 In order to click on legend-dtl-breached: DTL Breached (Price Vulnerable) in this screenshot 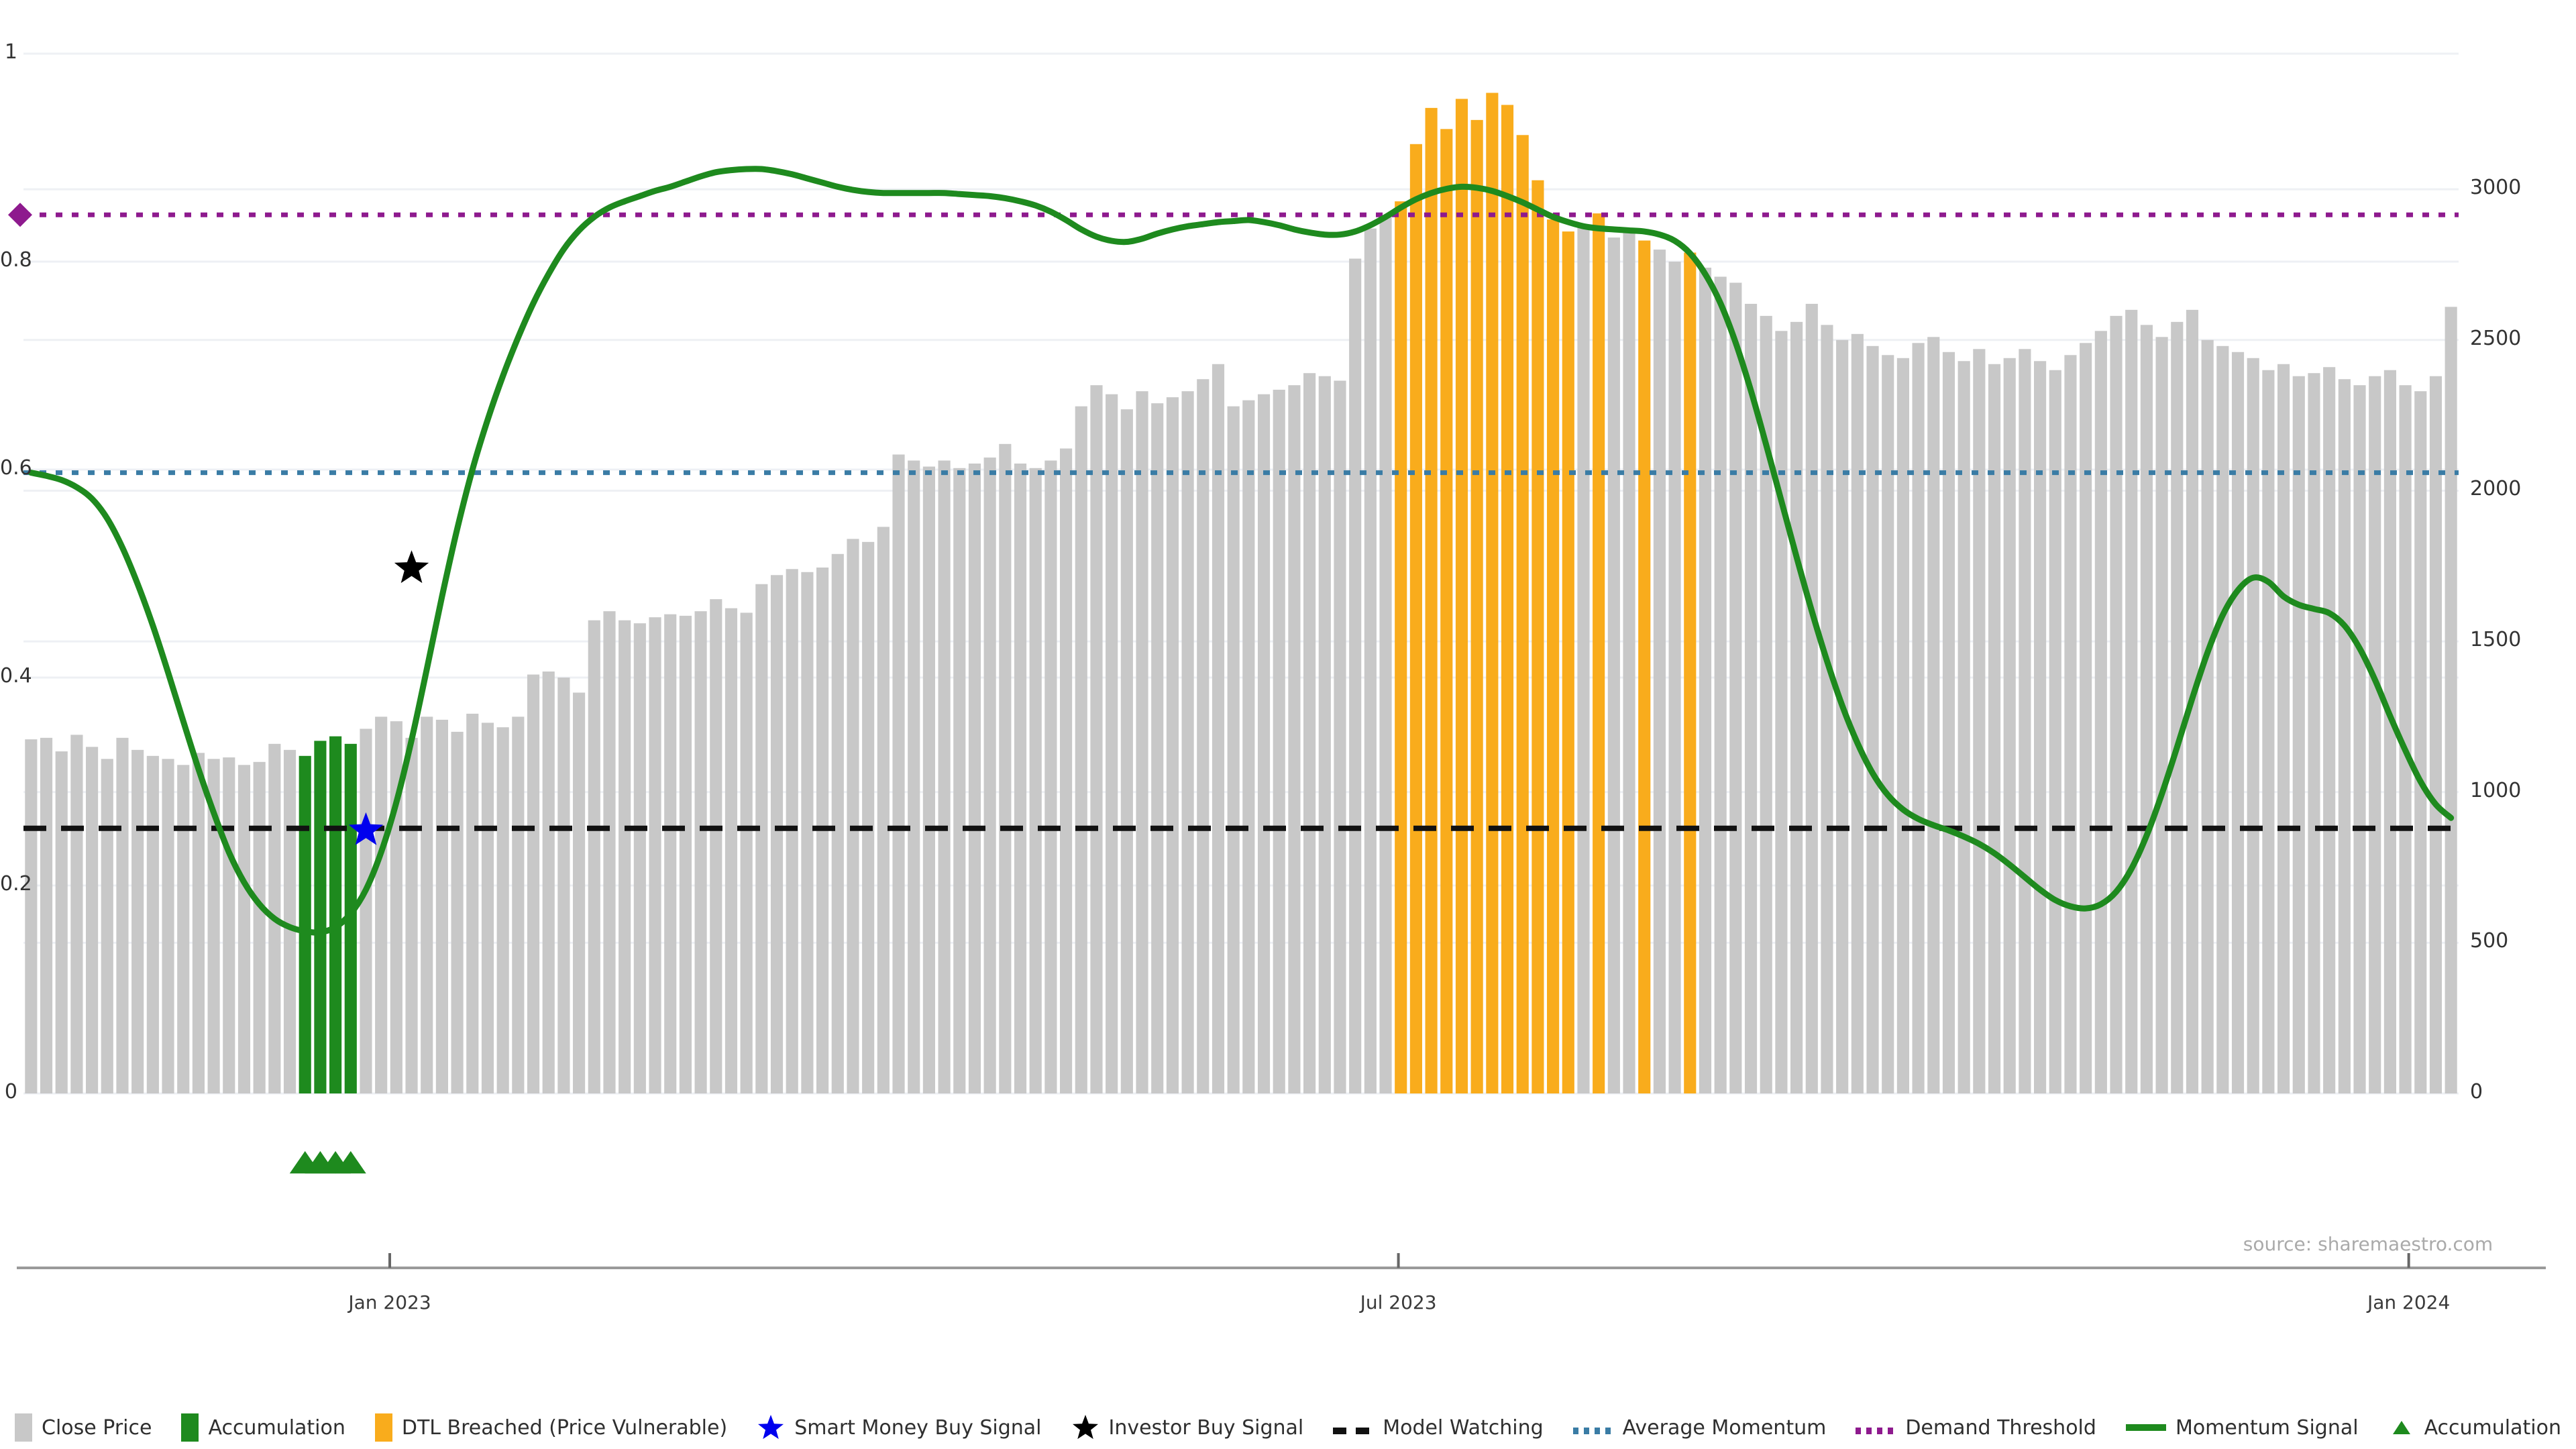, I will do `click(550, 1427)`.